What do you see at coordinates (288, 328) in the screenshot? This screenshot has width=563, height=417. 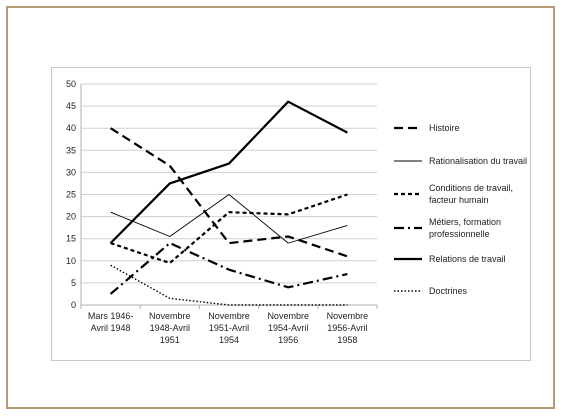 I see `x-tick-label: Novembre 1954-Avril 1956` at bounding box center [288, 328].